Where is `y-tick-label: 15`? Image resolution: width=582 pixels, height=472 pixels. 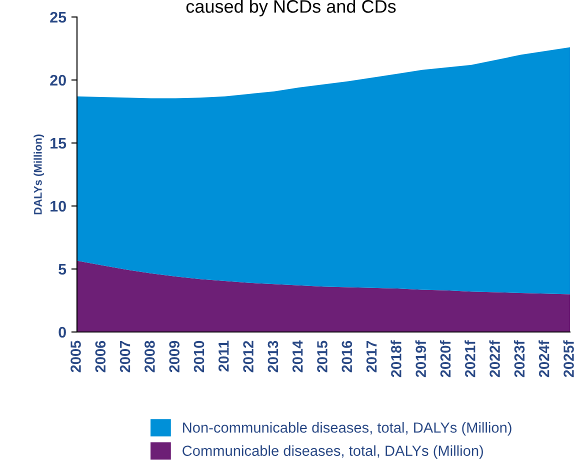
y-tick-label: 15 is located at coordinates (58, 143).